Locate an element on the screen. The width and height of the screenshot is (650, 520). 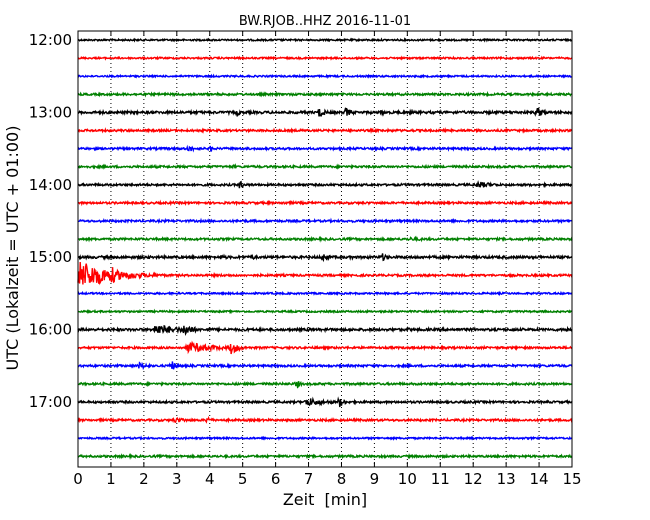
x-tick-label-10: 10 is located at coordinates (407, 479).